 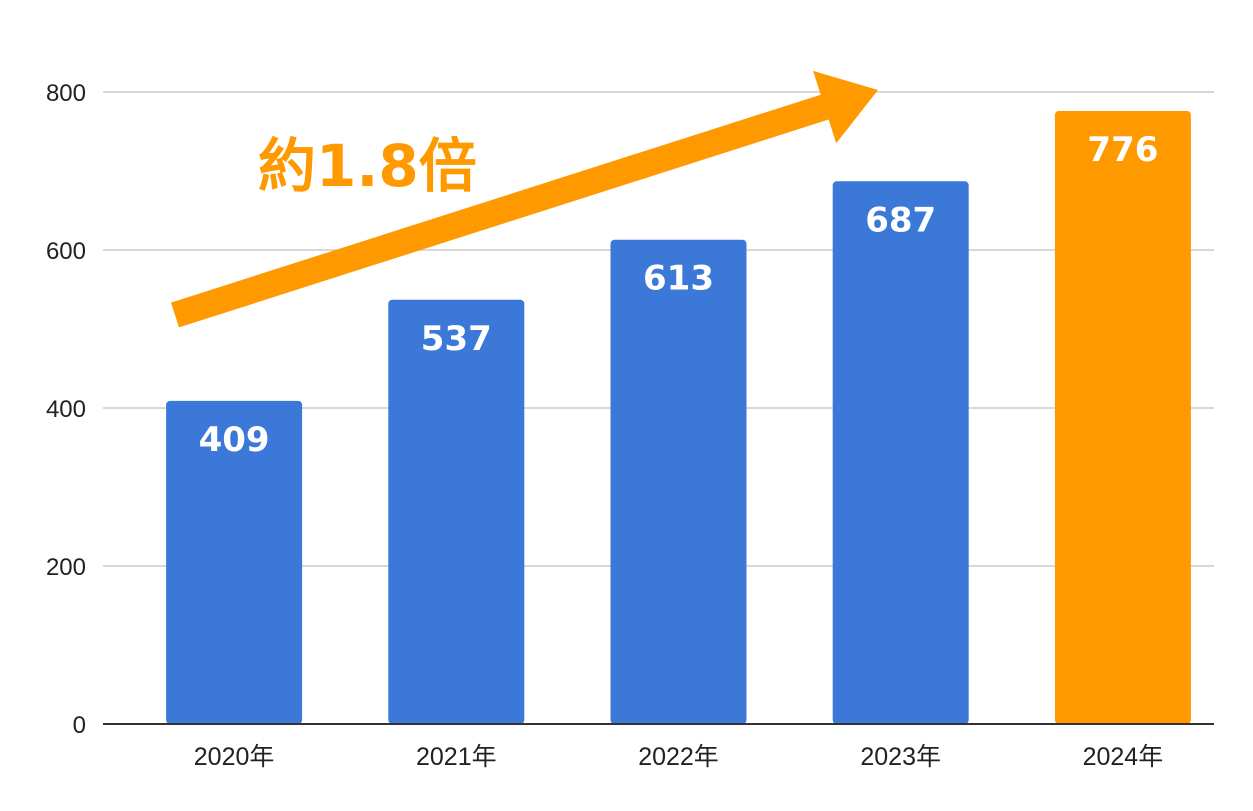 I want to click on growth-callout-text: 約1.8倍, so click(x=367, y=166).